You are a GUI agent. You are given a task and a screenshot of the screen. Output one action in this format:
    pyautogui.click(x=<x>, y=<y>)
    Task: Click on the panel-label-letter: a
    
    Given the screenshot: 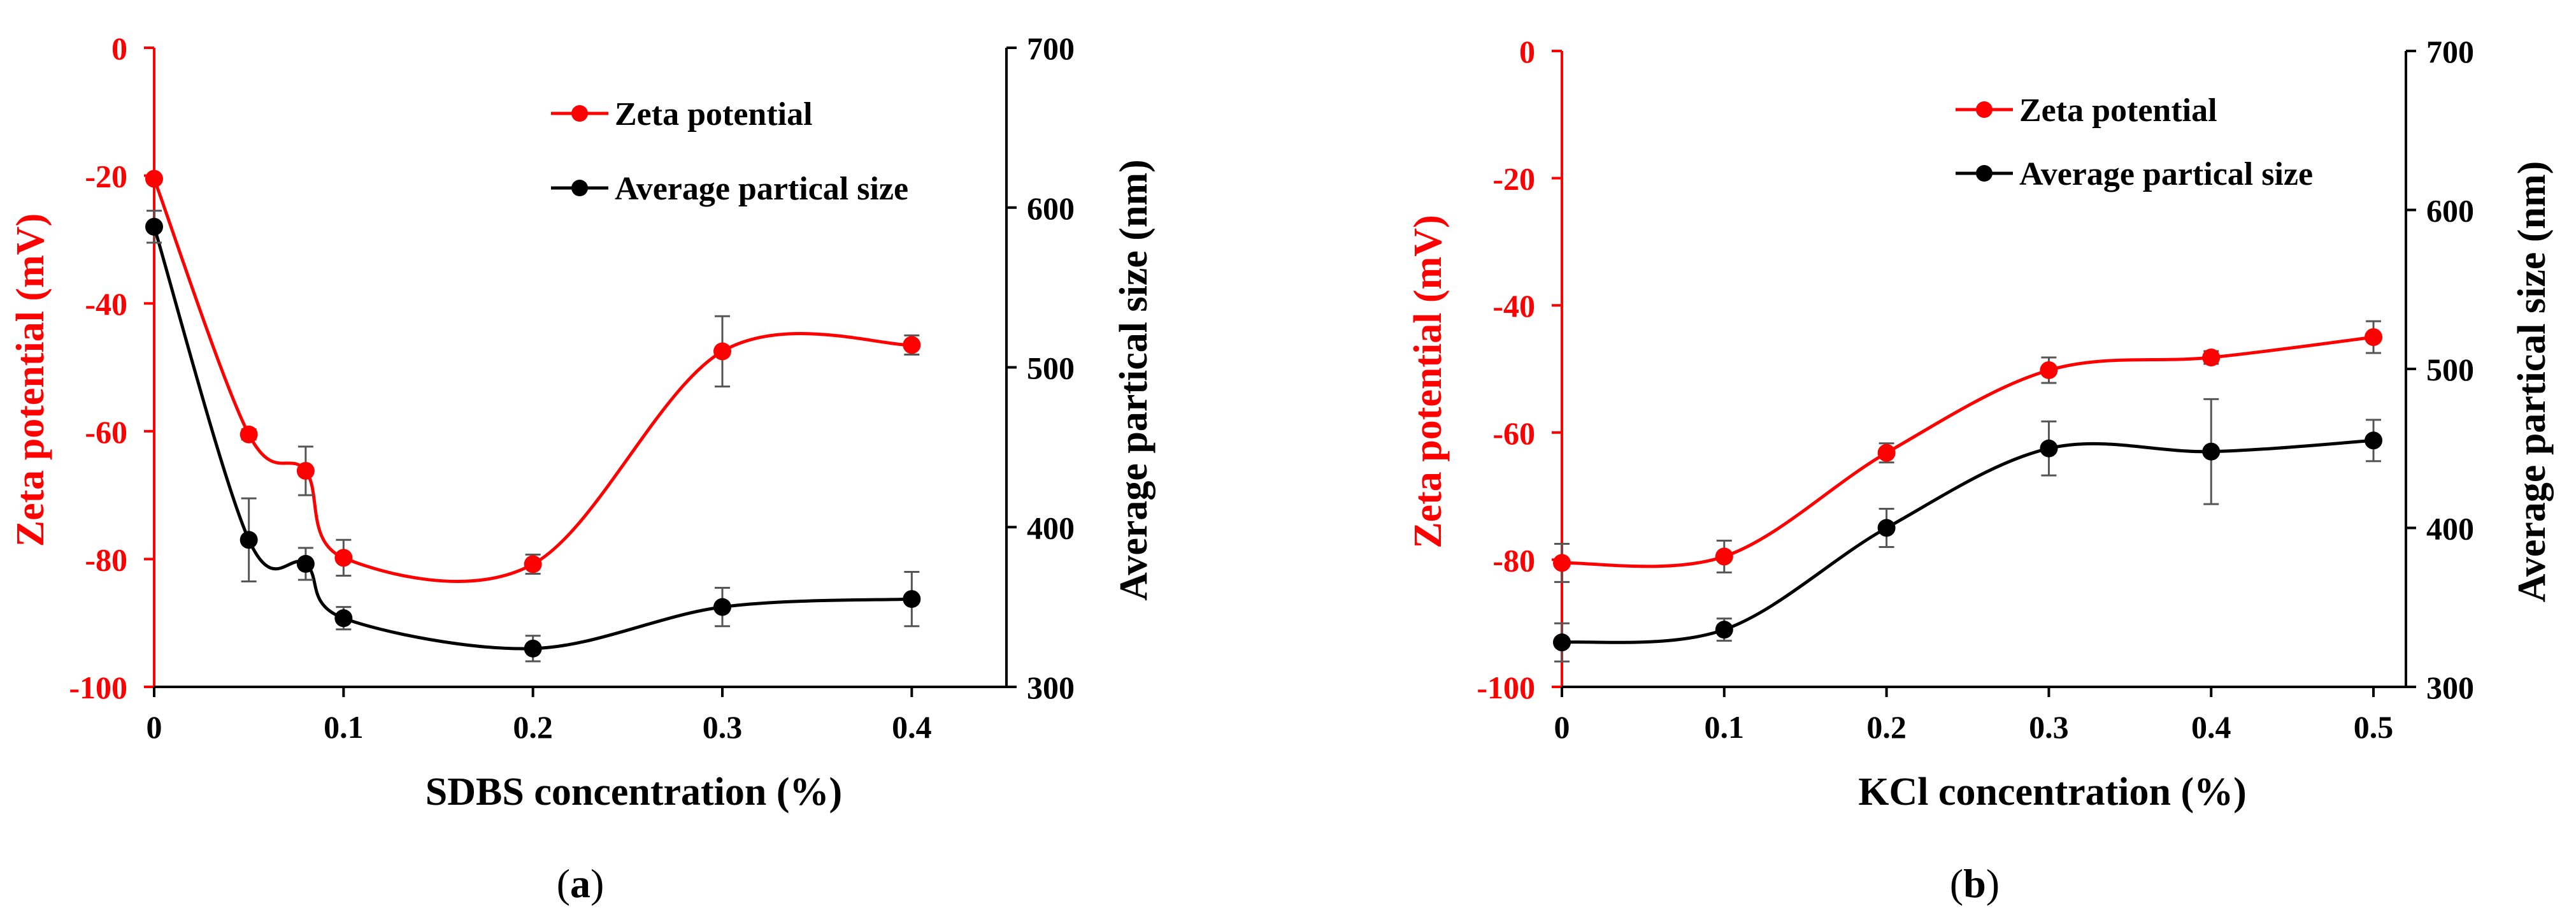 What is the action you would take?
    pyautogui.click(x=580, y=884)
    